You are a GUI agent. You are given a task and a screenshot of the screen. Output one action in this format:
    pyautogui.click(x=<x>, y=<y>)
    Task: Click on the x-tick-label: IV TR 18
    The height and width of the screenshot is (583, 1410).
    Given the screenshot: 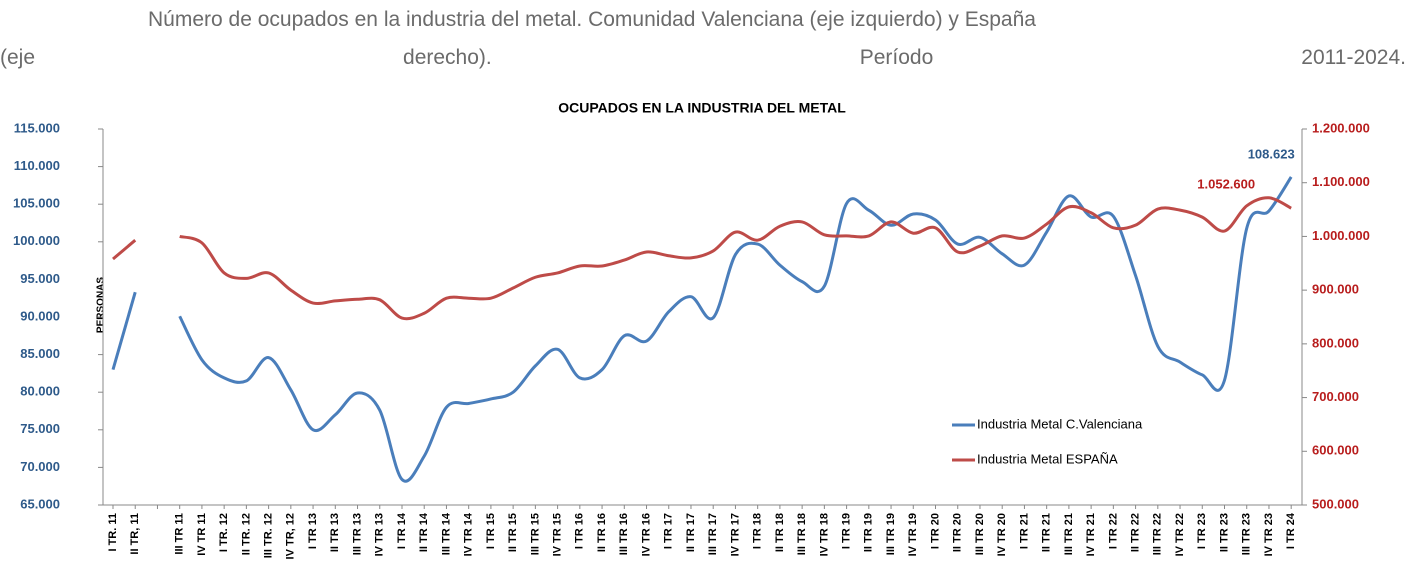 What is the action you would take?
    pyautogui.click(x=824, y=534)
    